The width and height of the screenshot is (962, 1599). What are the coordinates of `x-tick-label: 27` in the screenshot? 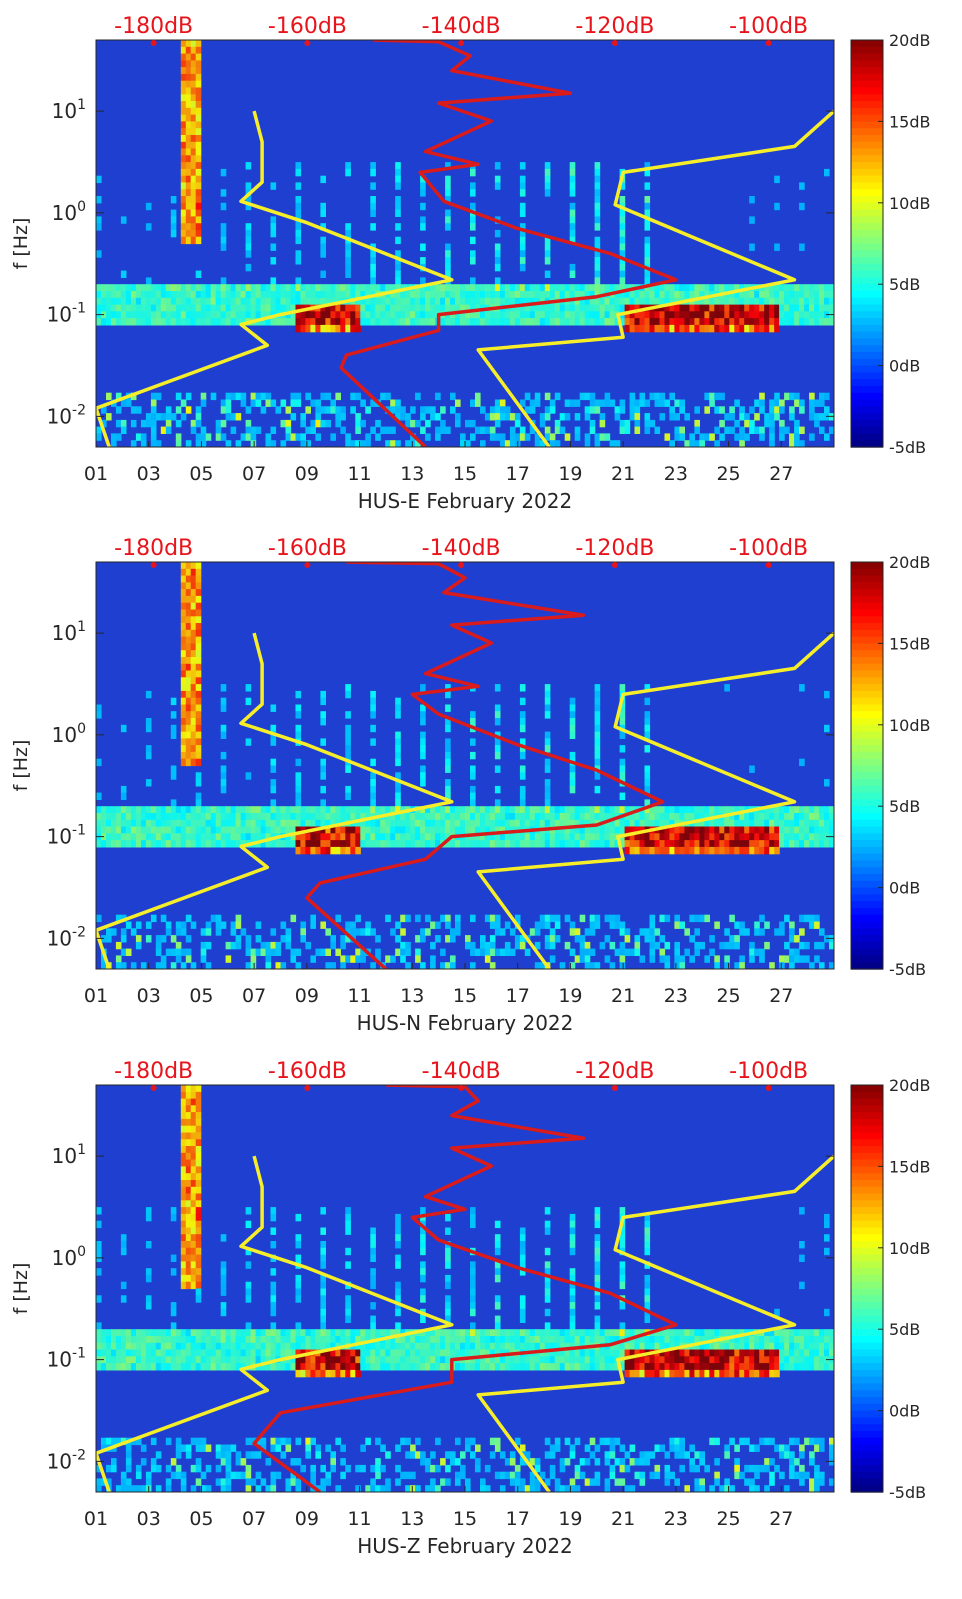 It's located at (781, 474).